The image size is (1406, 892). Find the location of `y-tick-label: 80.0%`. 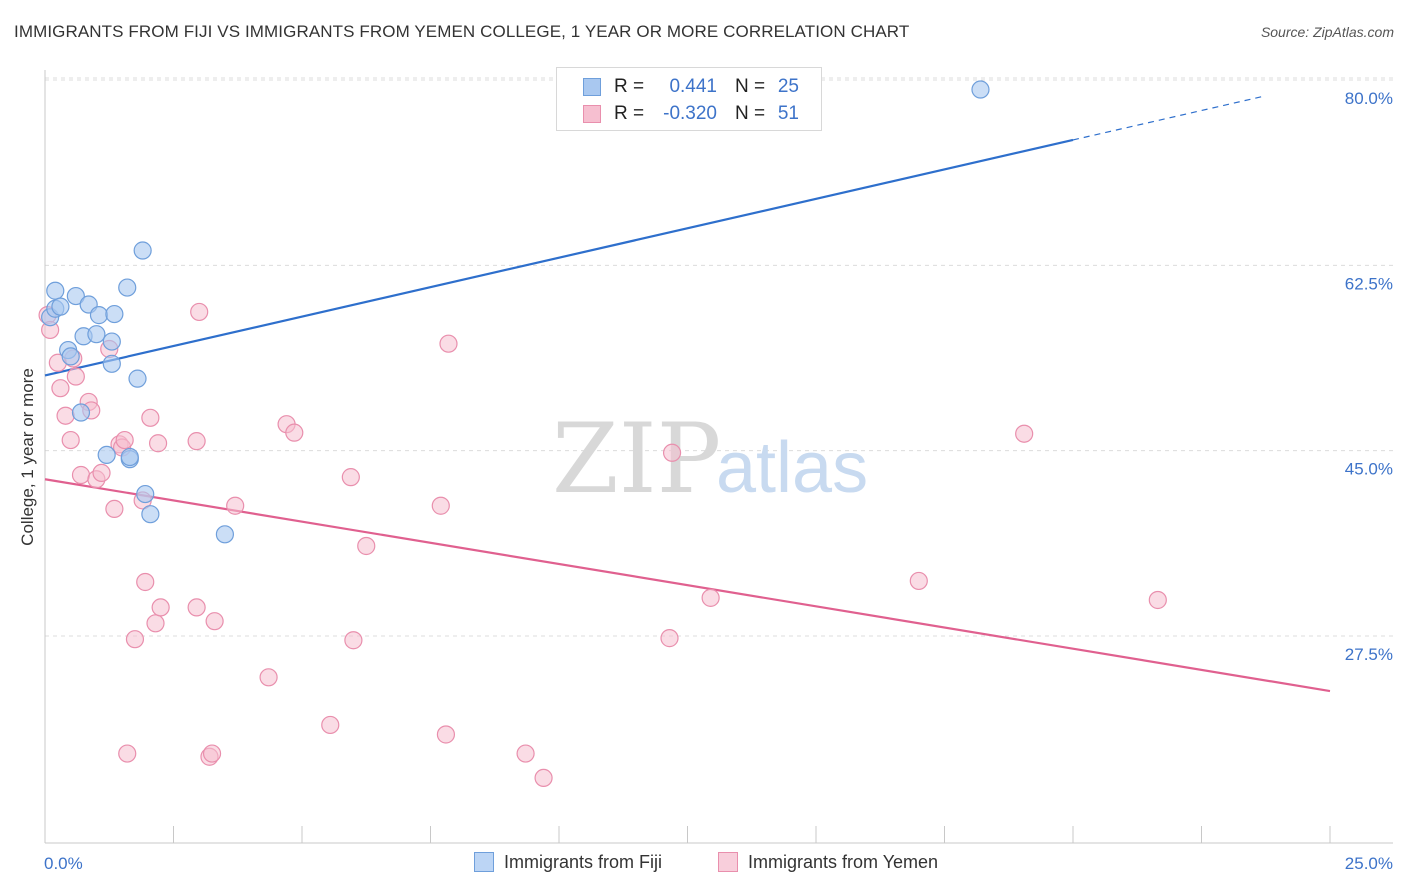

y-tick-label: 80.0% is located at coordinates (1369, 98).